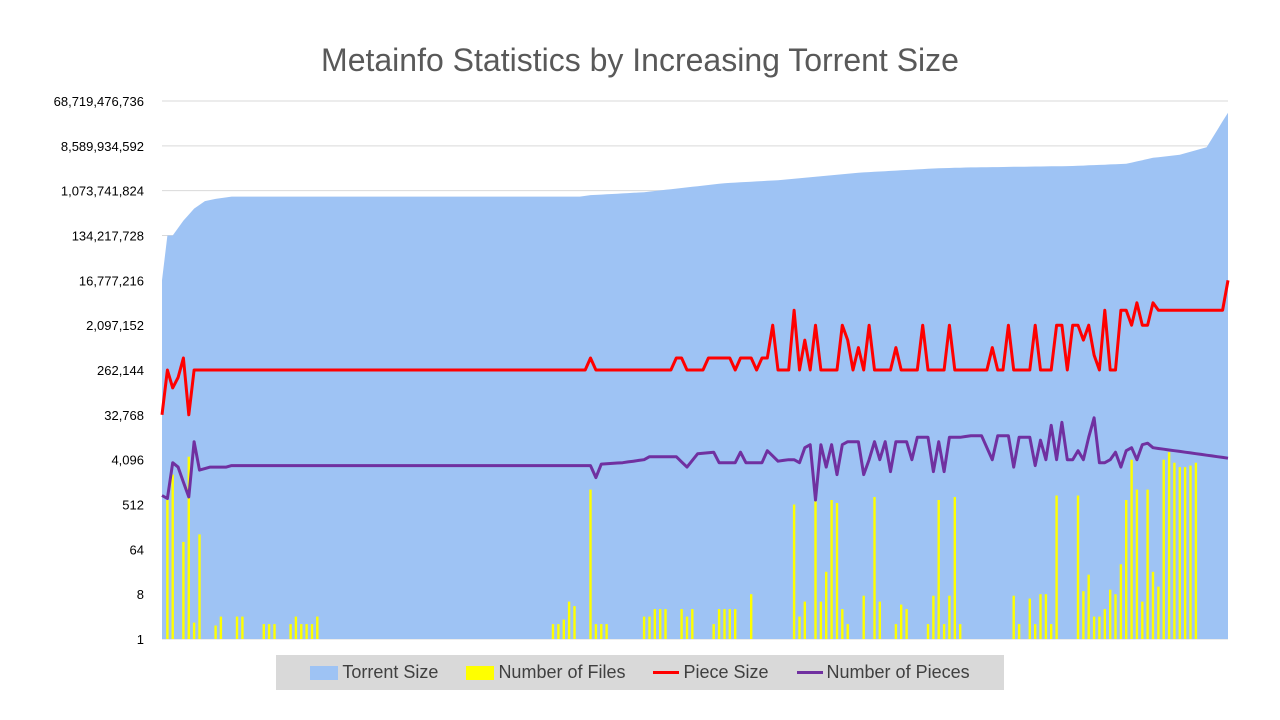 This screenshot has height=720, width=1280. I want to click on y-tick-label: 134,217,728, so click(108, 236).